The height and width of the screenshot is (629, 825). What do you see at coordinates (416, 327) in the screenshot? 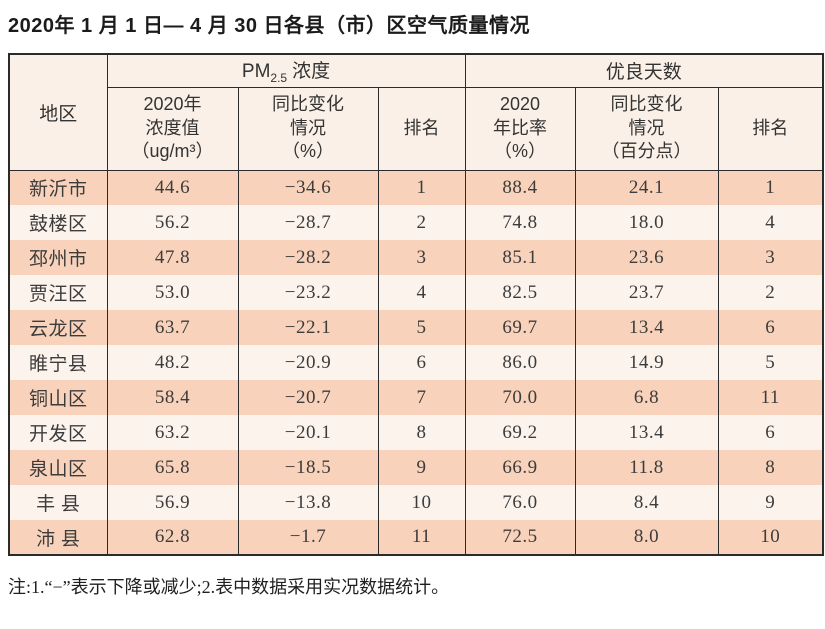
I see `table-row: 云龙区 63.7 −22.1 5 69.7 13.4 6` at bounding box center [416, 327].